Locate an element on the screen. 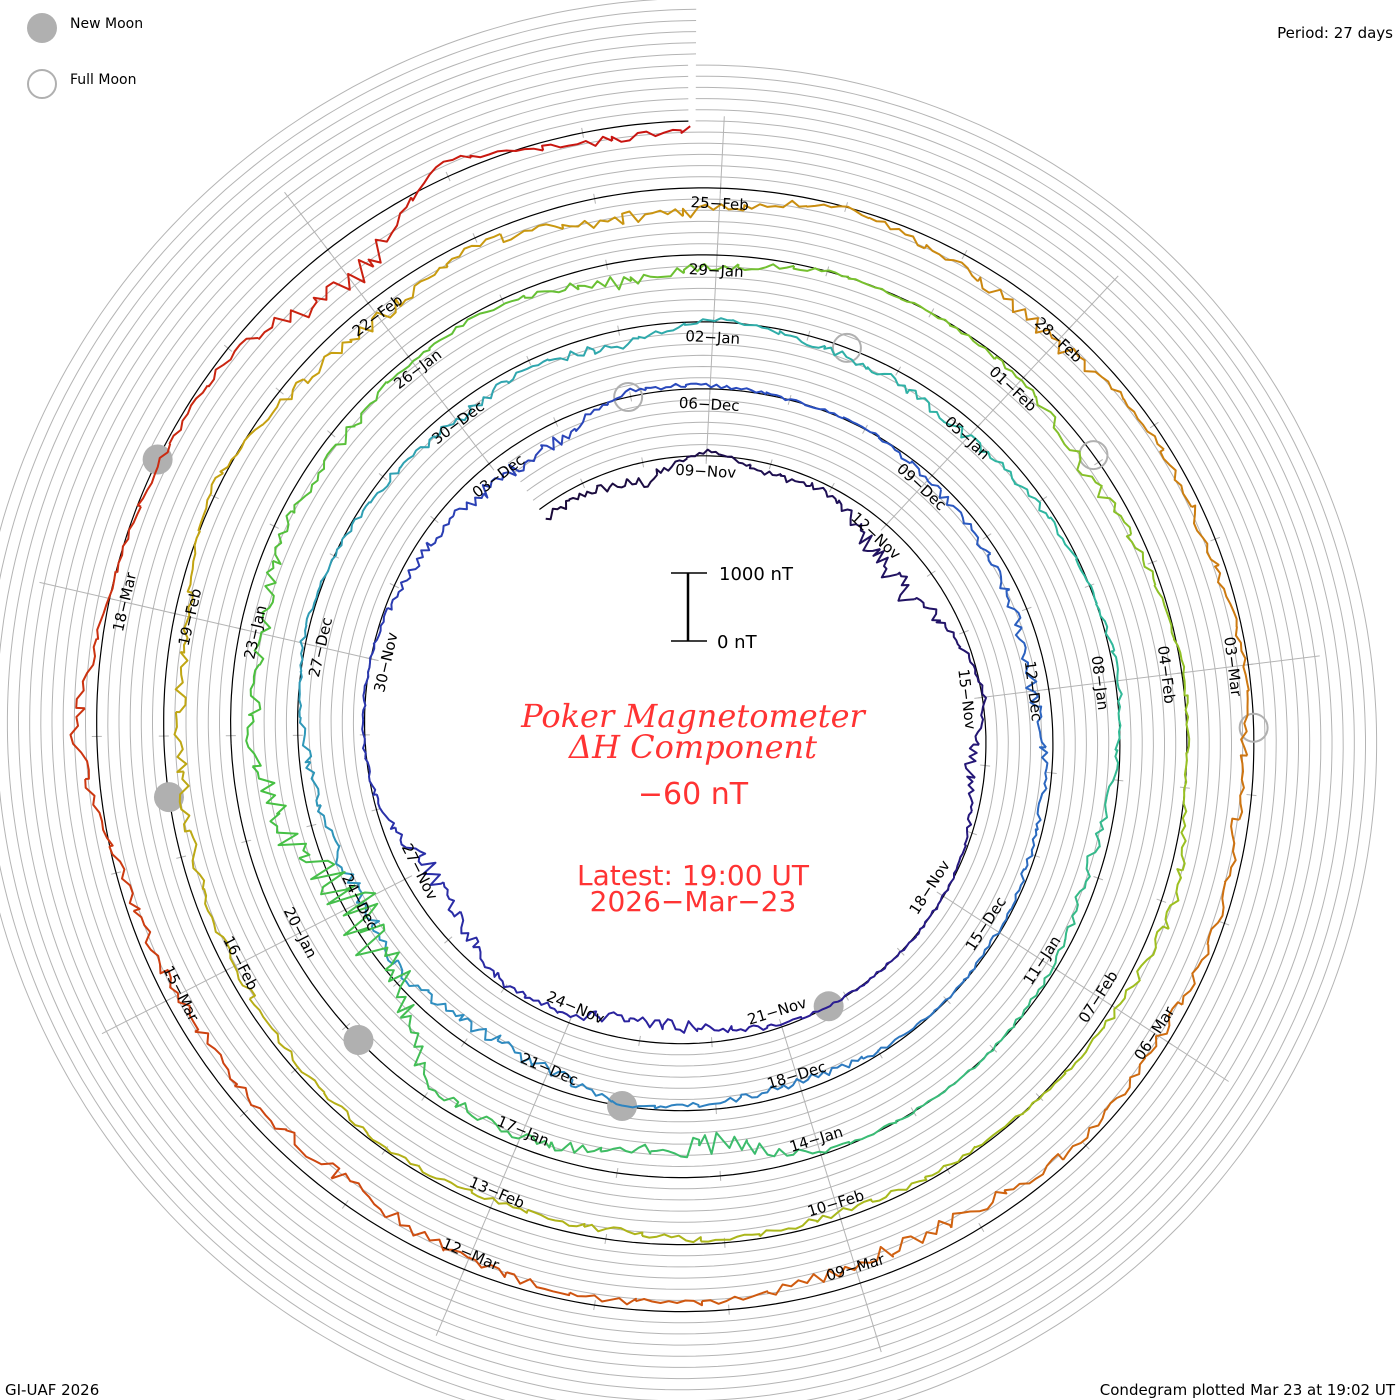 This screenshot has width=1400, height=1400. date-label: 06−Dec is located at coordinates (709, 404).